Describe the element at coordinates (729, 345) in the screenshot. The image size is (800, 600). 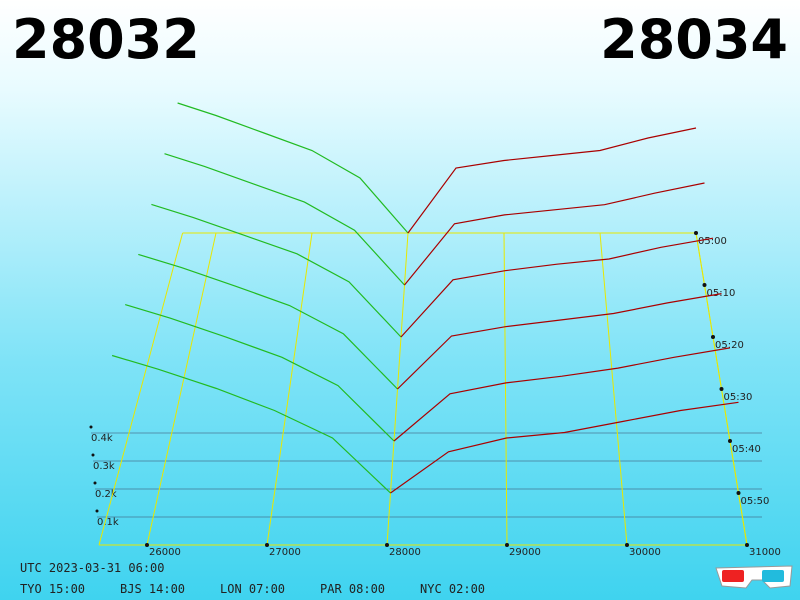
I see `time-tick-label: 05:20` at that location.